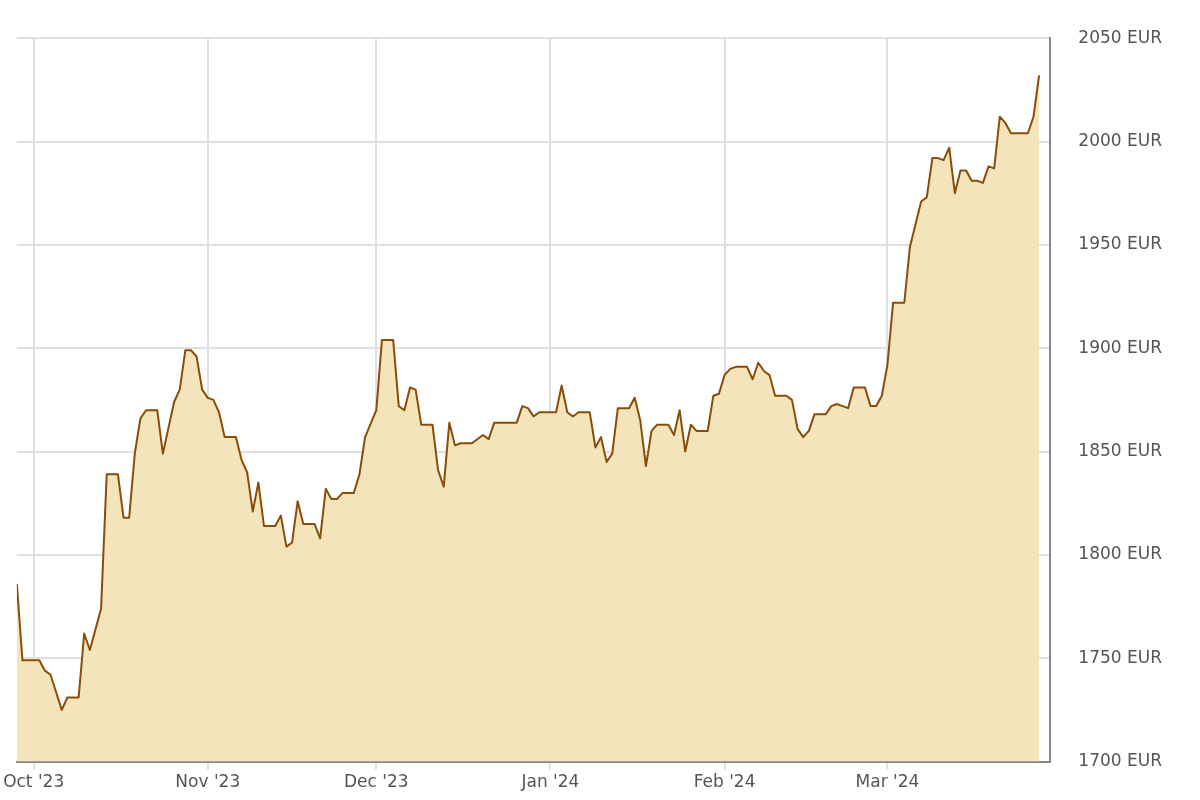  Describe the element at coordinates (1120, 36) in the screenshot. I see `y-tick-label: 2050 EUR` at that location.